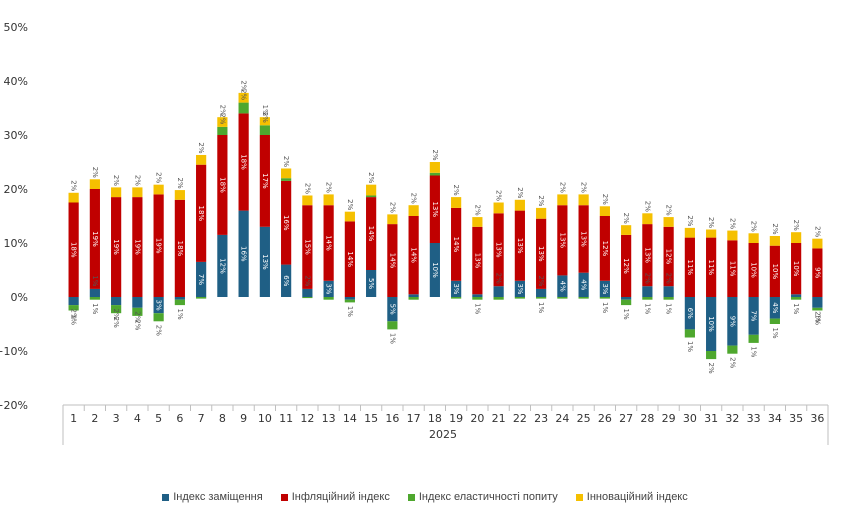 The width and height of the screenshot is (850, 518). What do you see at coordinates (179, 418) in the screenshot?
I see `x-tick-label: 6` at bounding box center [179, 418].